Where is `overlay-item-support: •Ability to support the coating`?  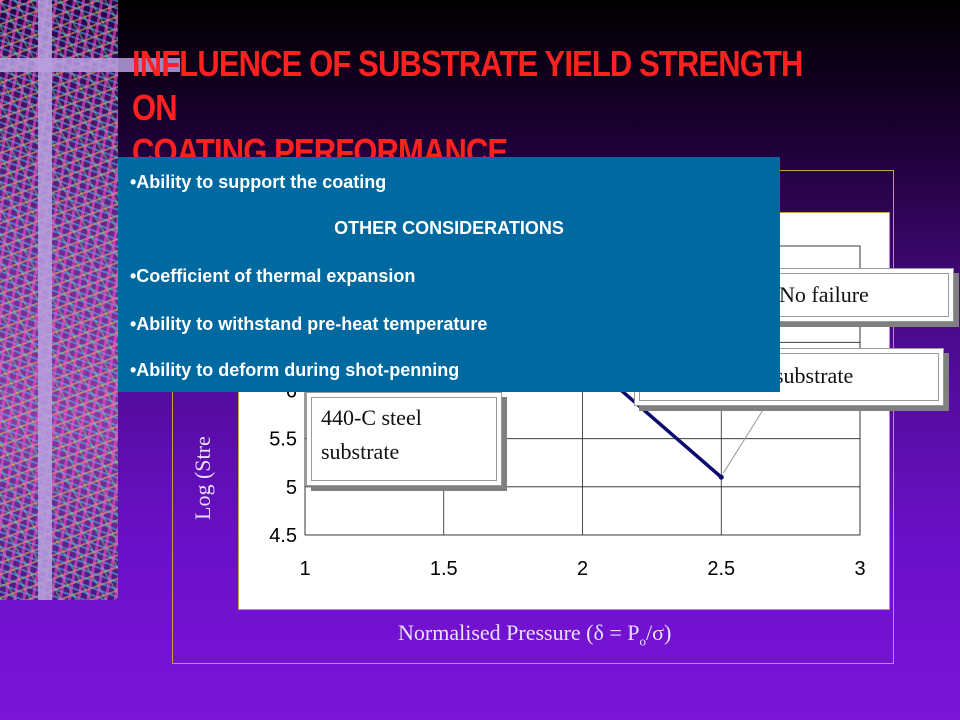 overlay-item-support: •Ability to support the coating is located at coordinates (258, 182).